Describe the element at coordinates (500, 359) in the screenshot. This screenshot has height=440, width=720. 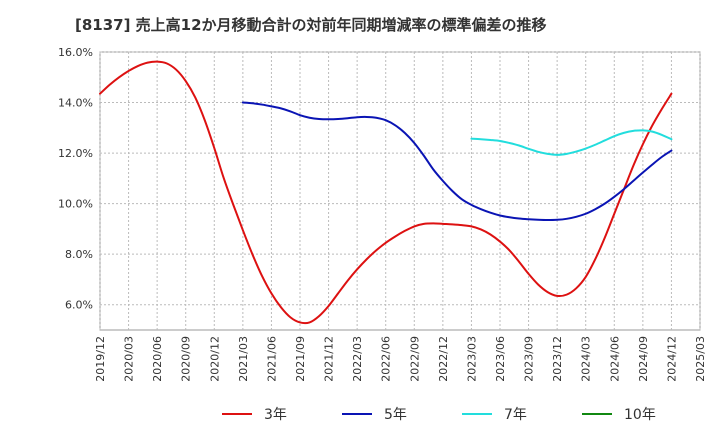
I see `x-tick-label: 2023/06` at that location.